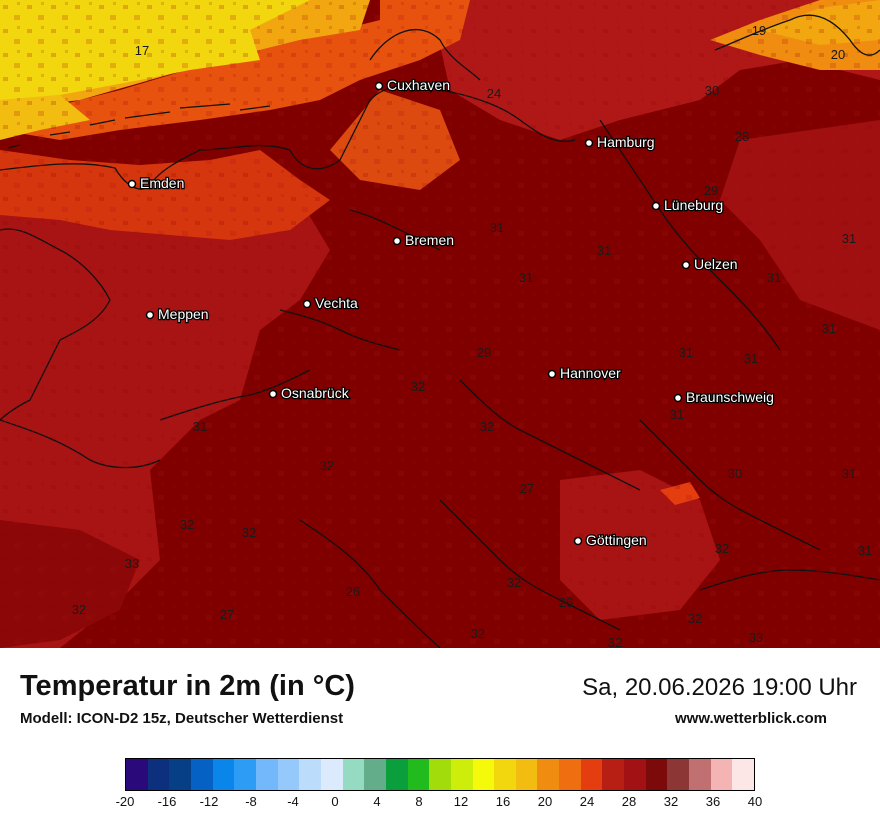 This screenshot has width=880, height=830. I want to click on city-marker: Braunschweig, so click(724, 397).